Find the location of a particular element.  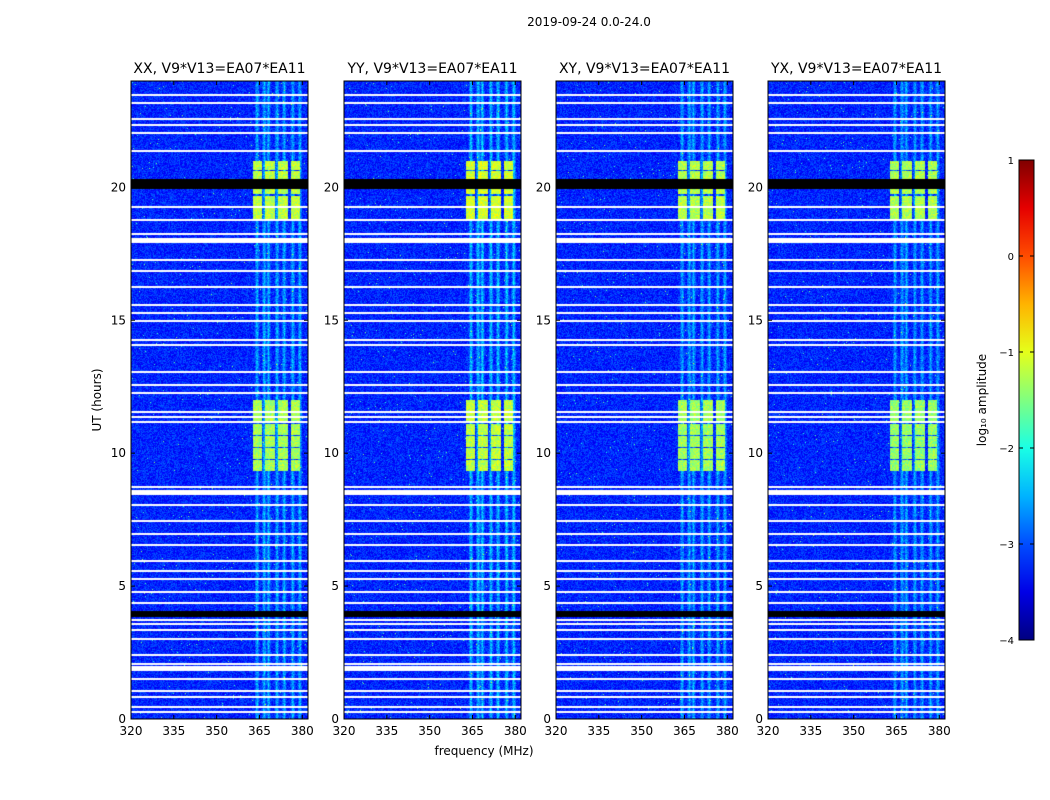

colorbar-gradient is located at coordinates (1026, 400).